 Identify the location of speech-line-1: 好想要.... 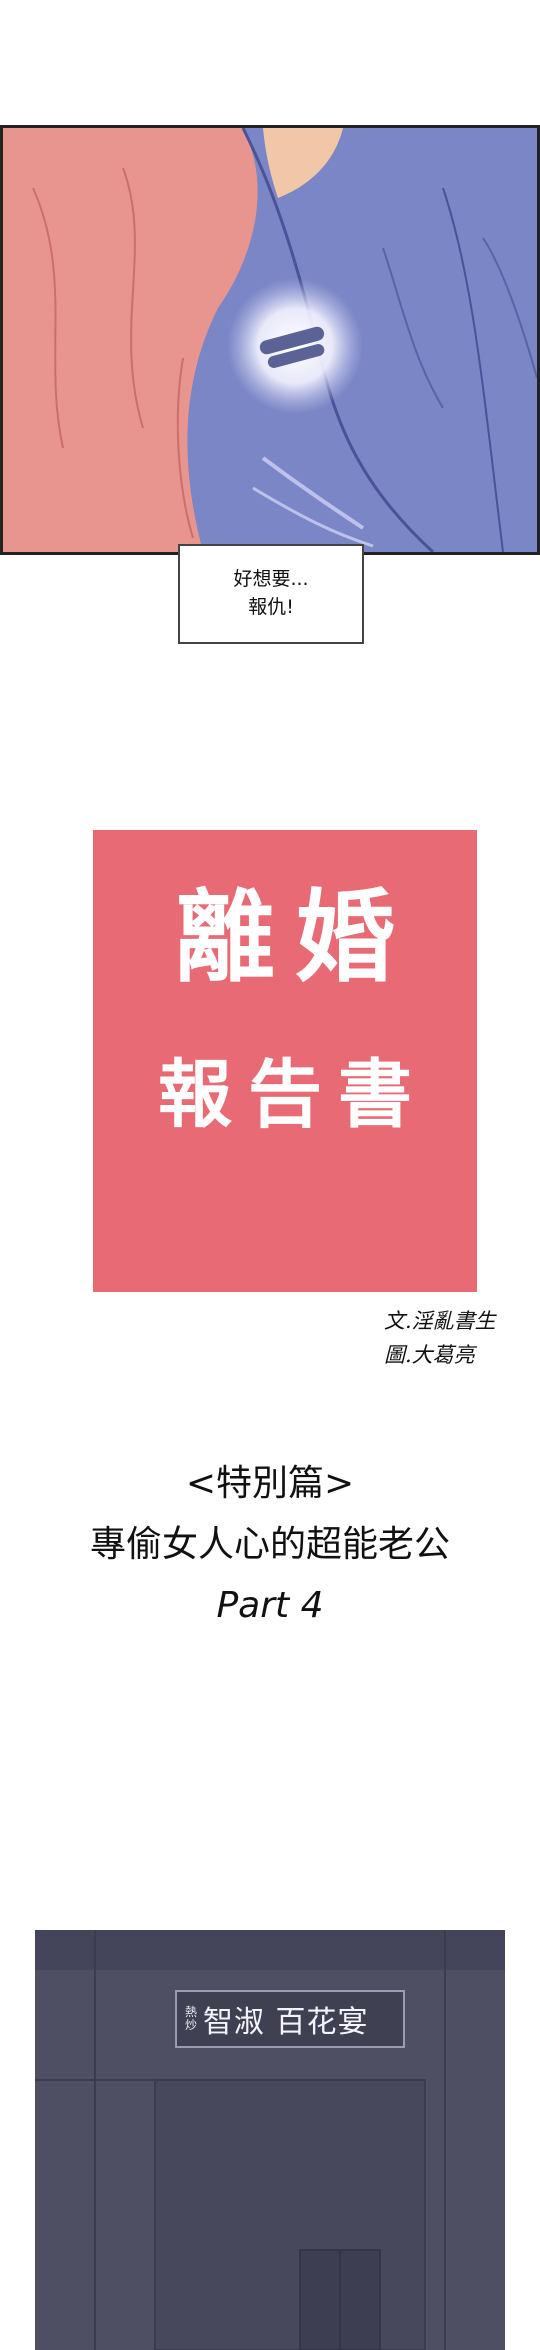
(271, 579).